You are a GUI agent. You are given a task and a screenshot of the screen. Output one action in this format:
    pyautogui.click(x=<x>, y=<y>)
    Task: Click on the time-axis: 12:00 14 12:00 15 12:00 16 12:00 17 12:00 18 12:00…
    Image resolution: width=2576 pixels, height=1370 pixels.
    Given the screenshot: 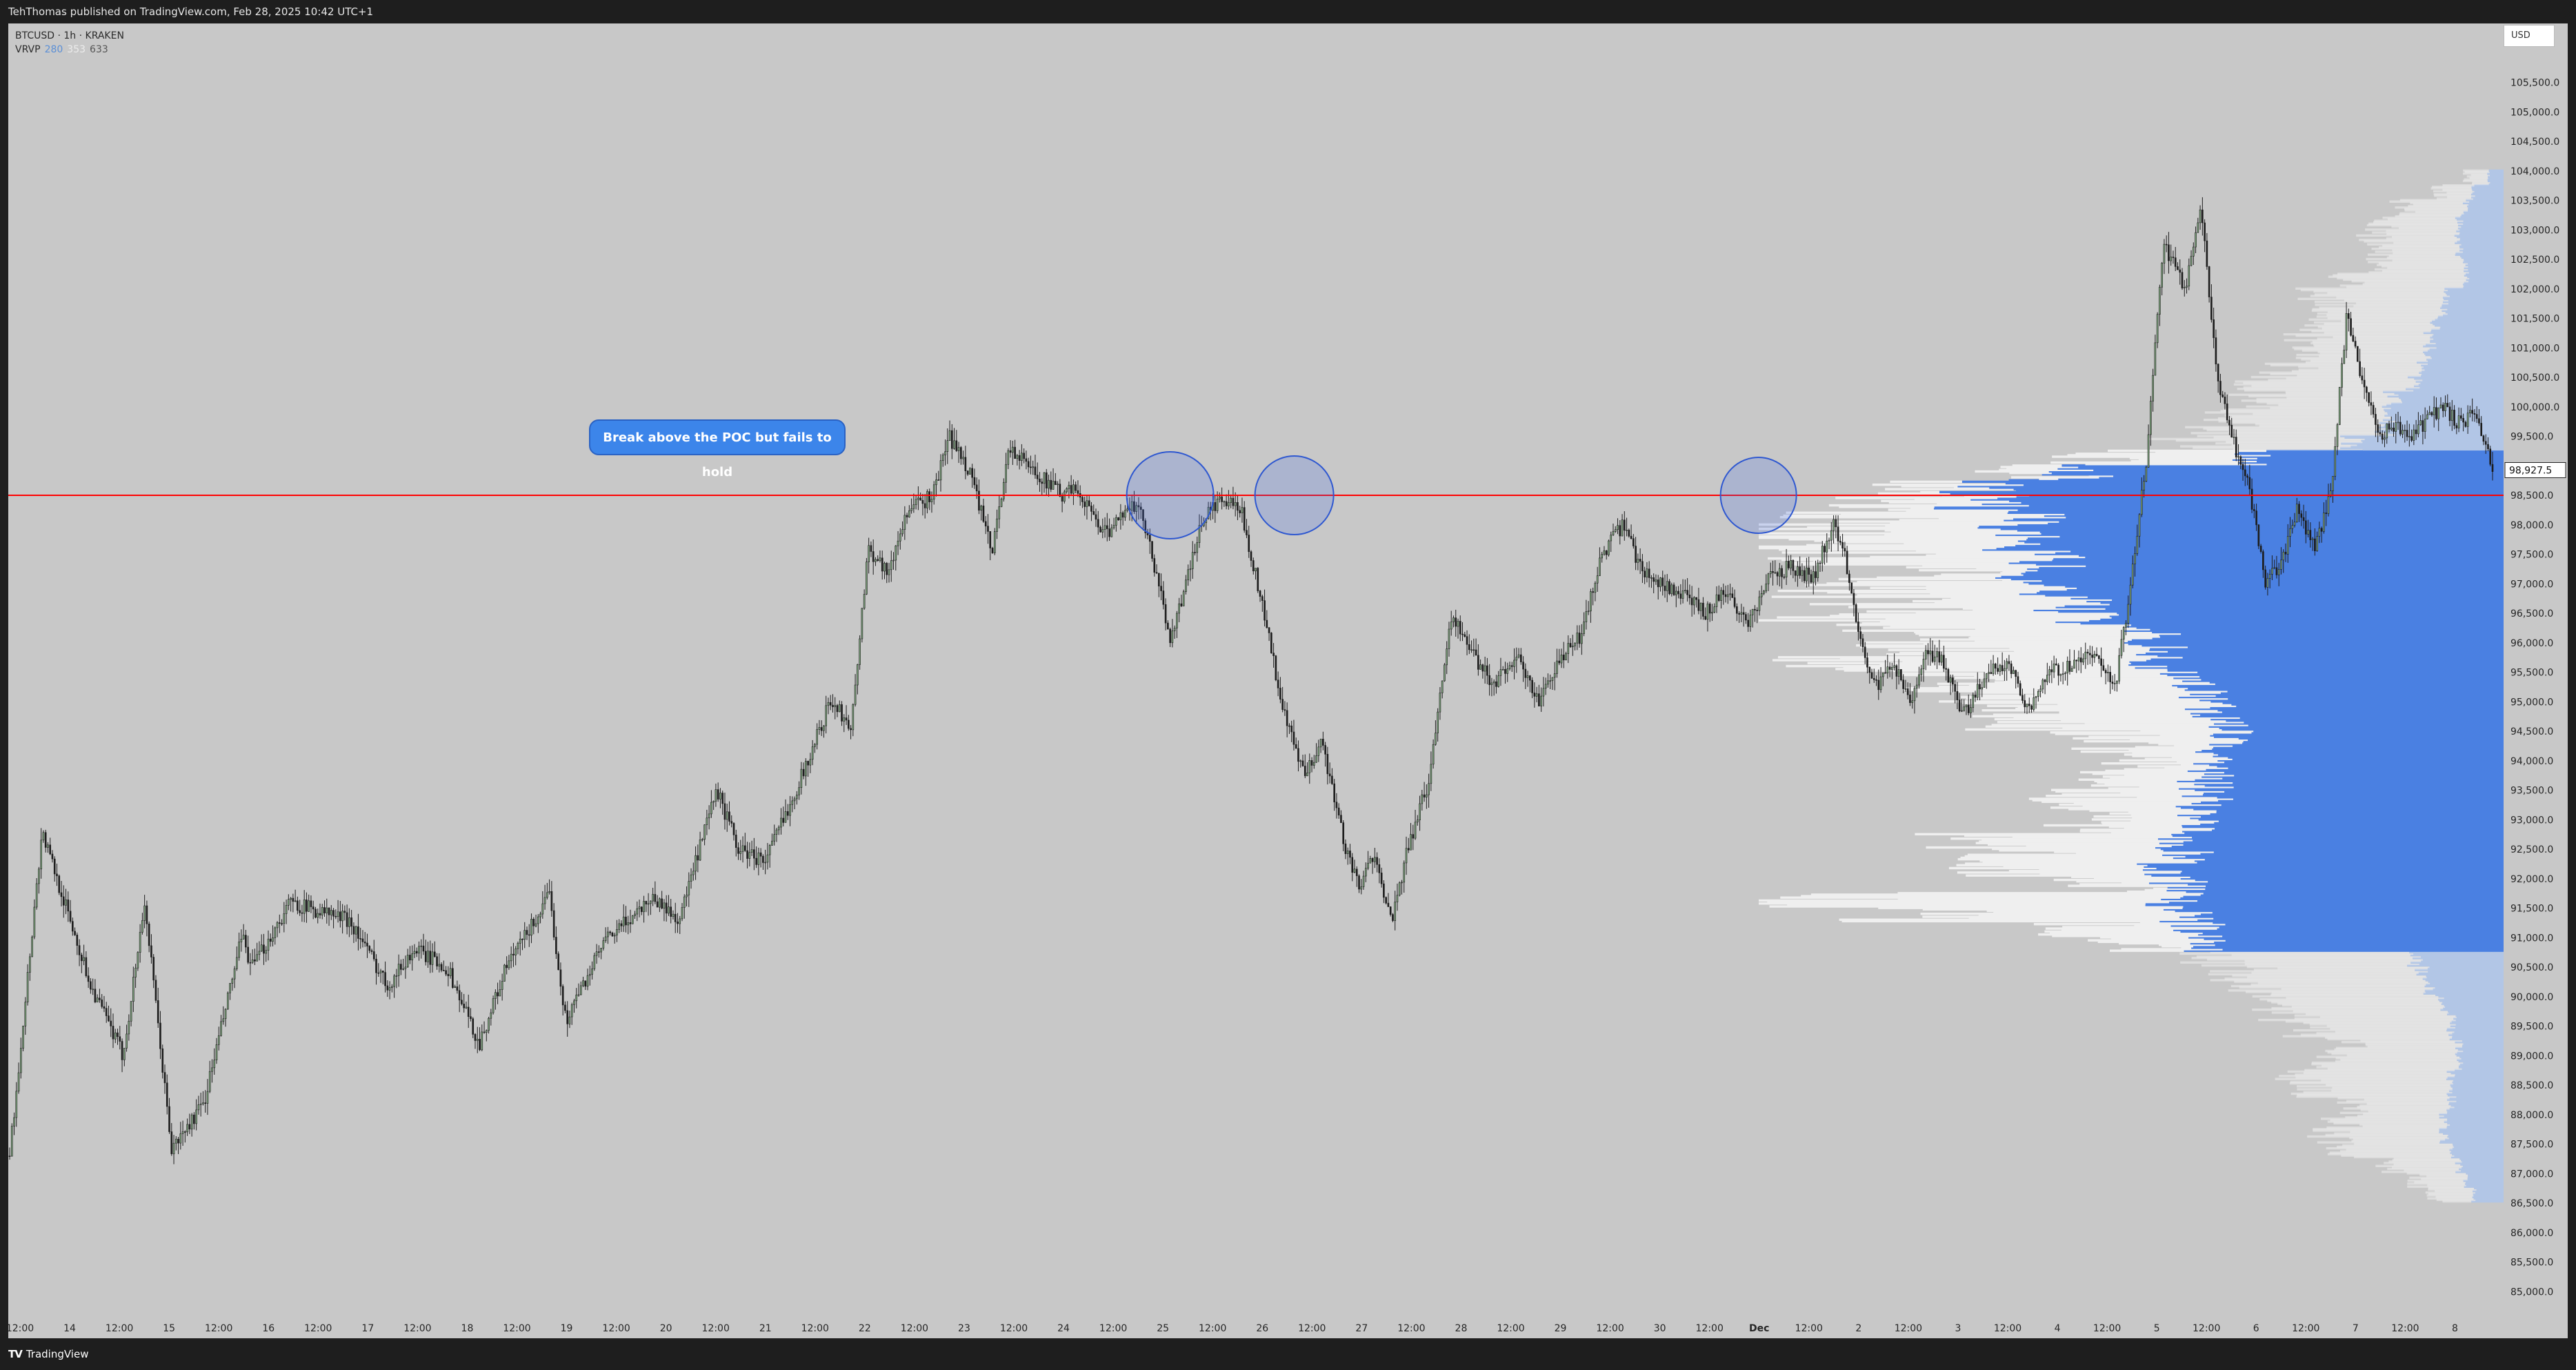 What is the action you would take?
    pyautogui.click(x=1288, y=1323)
    